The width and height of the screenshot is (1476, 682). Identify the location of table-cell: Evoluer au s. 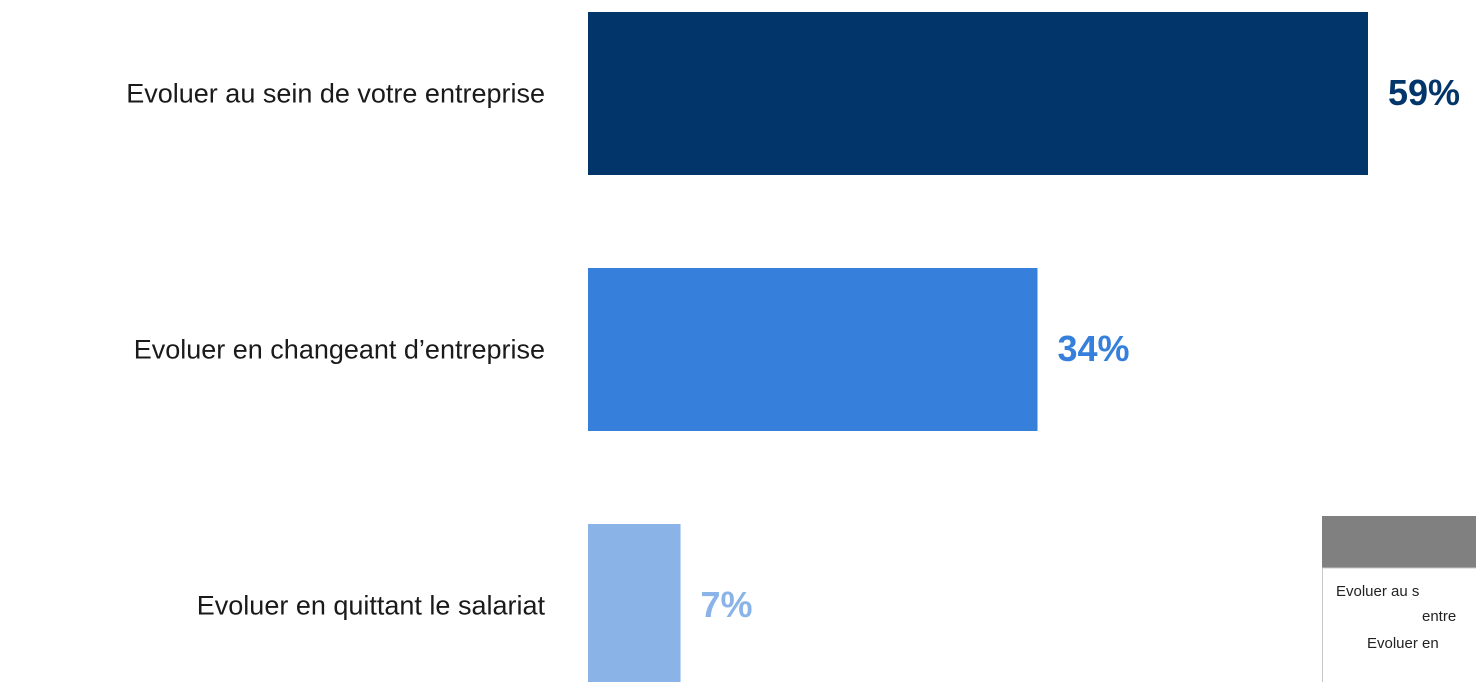
(1377, 591).